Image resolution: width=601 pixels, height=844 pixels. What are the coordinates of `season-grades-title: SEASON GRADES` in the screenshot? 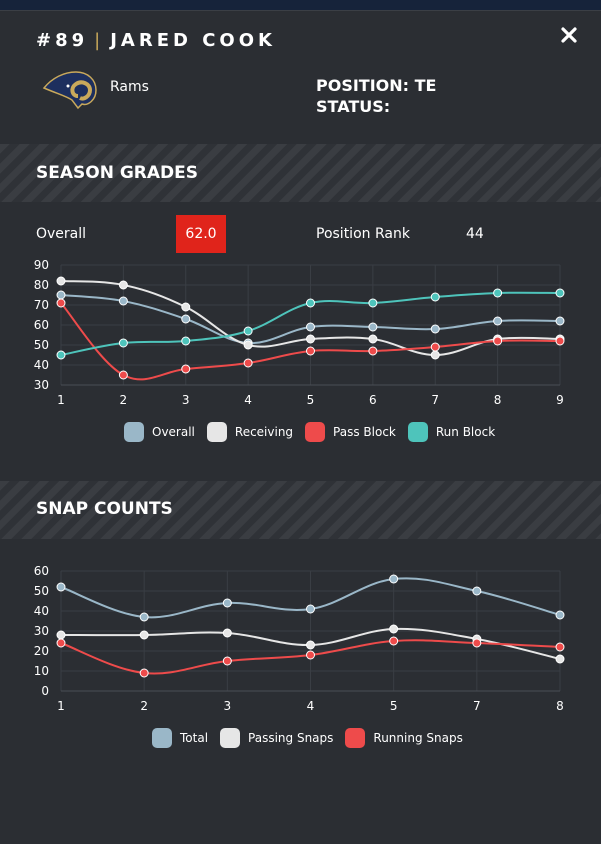 It's located at (117, 173).